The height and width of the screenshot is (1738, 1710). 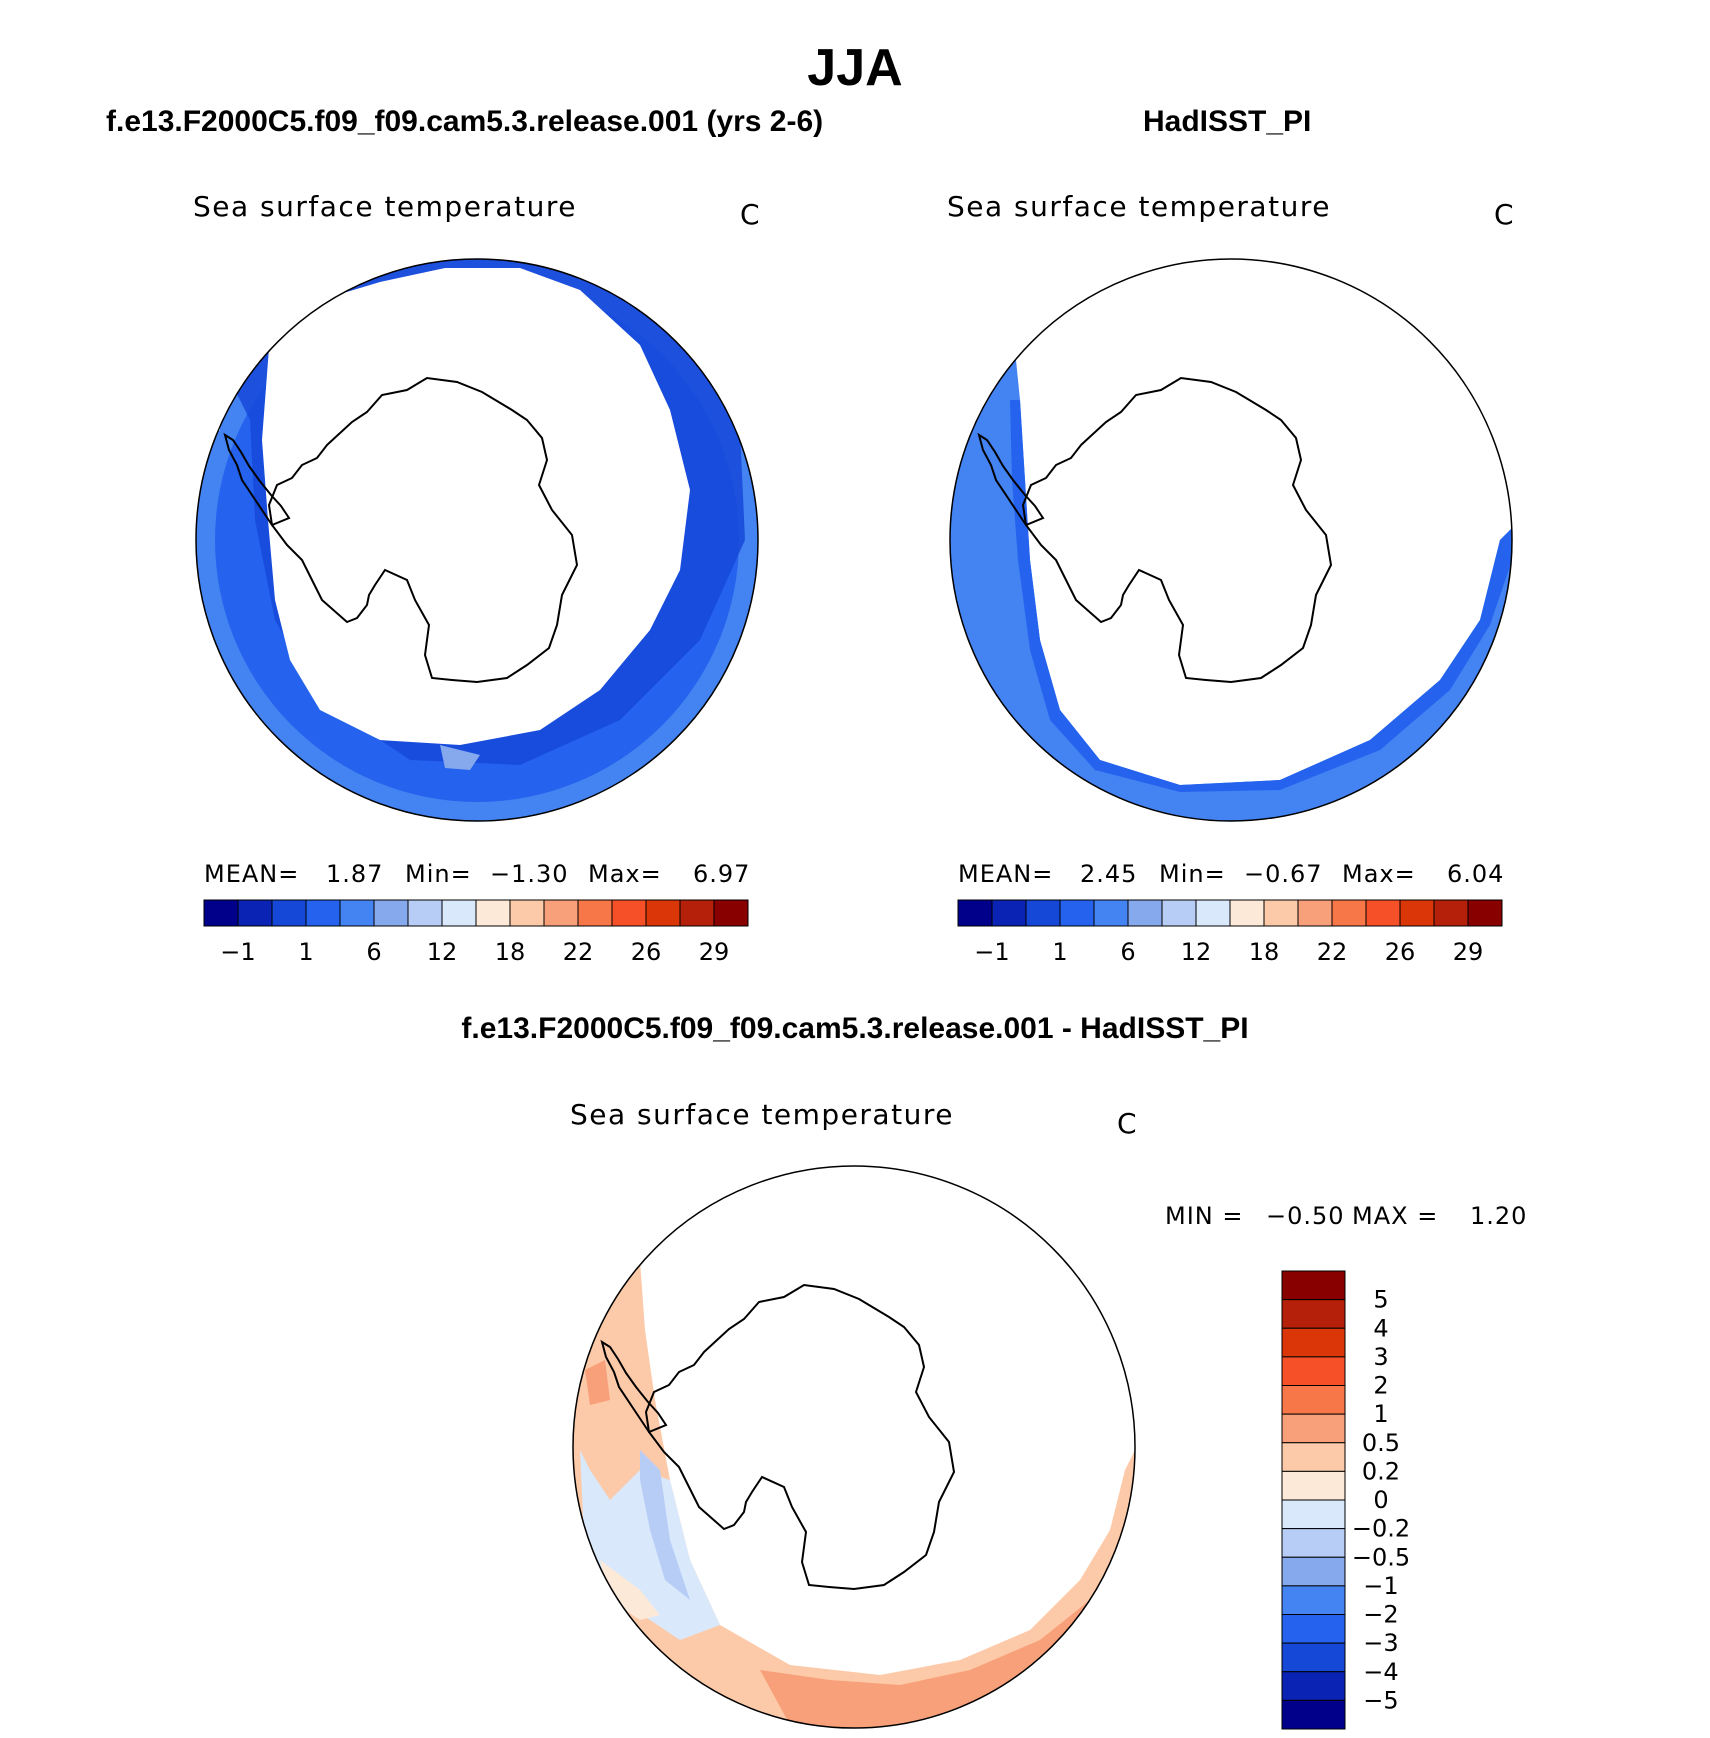 What do you see at coordinates (1283, 874) in the screenshot?
I see `stat-min-value-obs: −0.67` at bounding box center [1283, 874].